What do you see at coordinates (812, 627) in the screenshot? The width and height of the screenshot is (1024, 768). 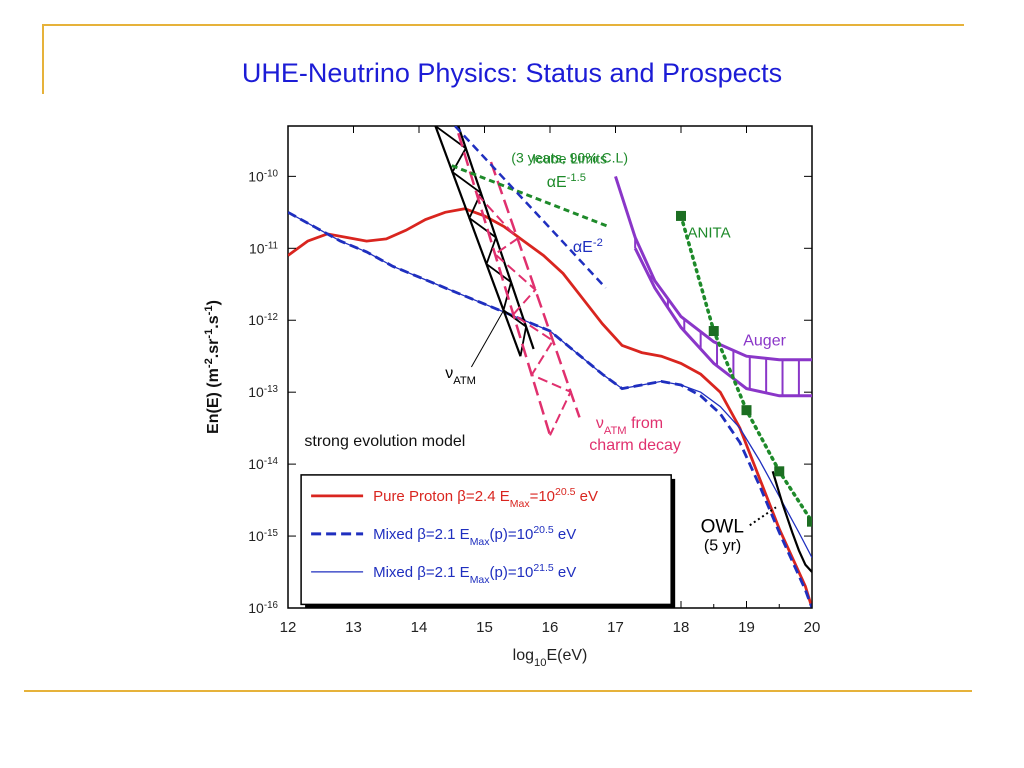 I see `x-tick-label: 20` at bounding box center [812, 627].